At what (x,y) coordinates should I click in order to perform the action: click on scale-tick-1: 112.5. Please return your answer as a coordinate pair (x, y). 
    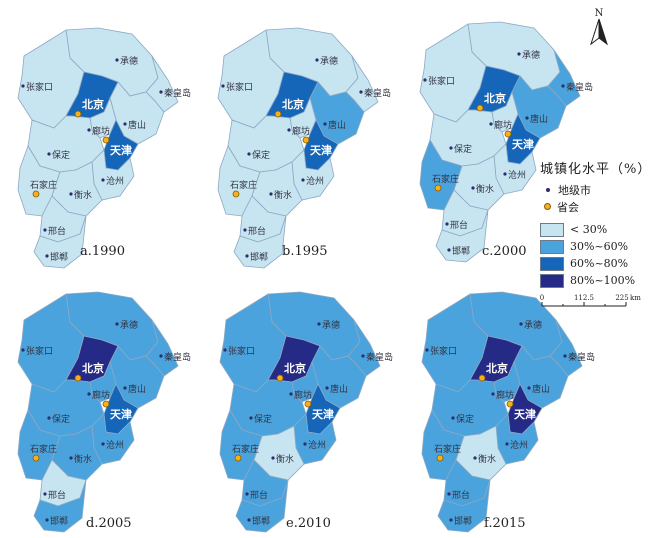
    Looking at the image, I should click on (584, 298).